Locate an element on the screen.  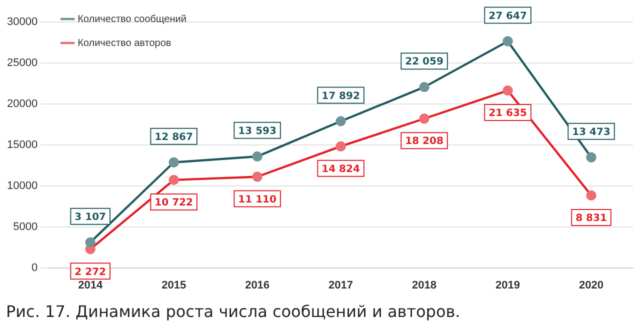
y-tick-label: 0 is located at coordinates (34, 268).